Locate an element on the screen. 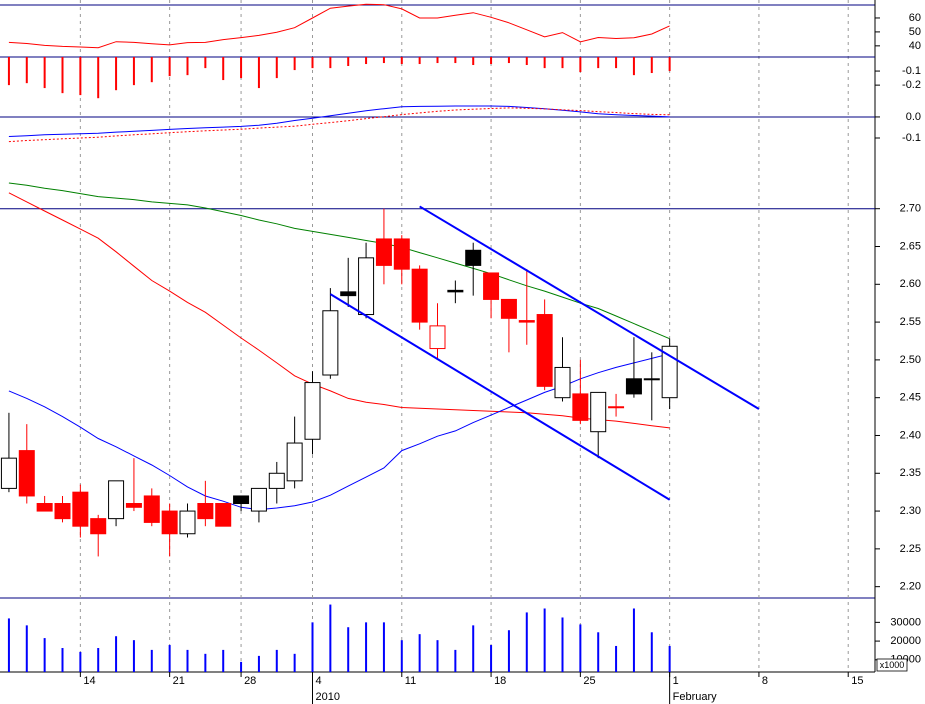 Image resolution: width=925 pixels, height=704 pixels. x-tick-label: 8 is located at coordinates (765, 681).